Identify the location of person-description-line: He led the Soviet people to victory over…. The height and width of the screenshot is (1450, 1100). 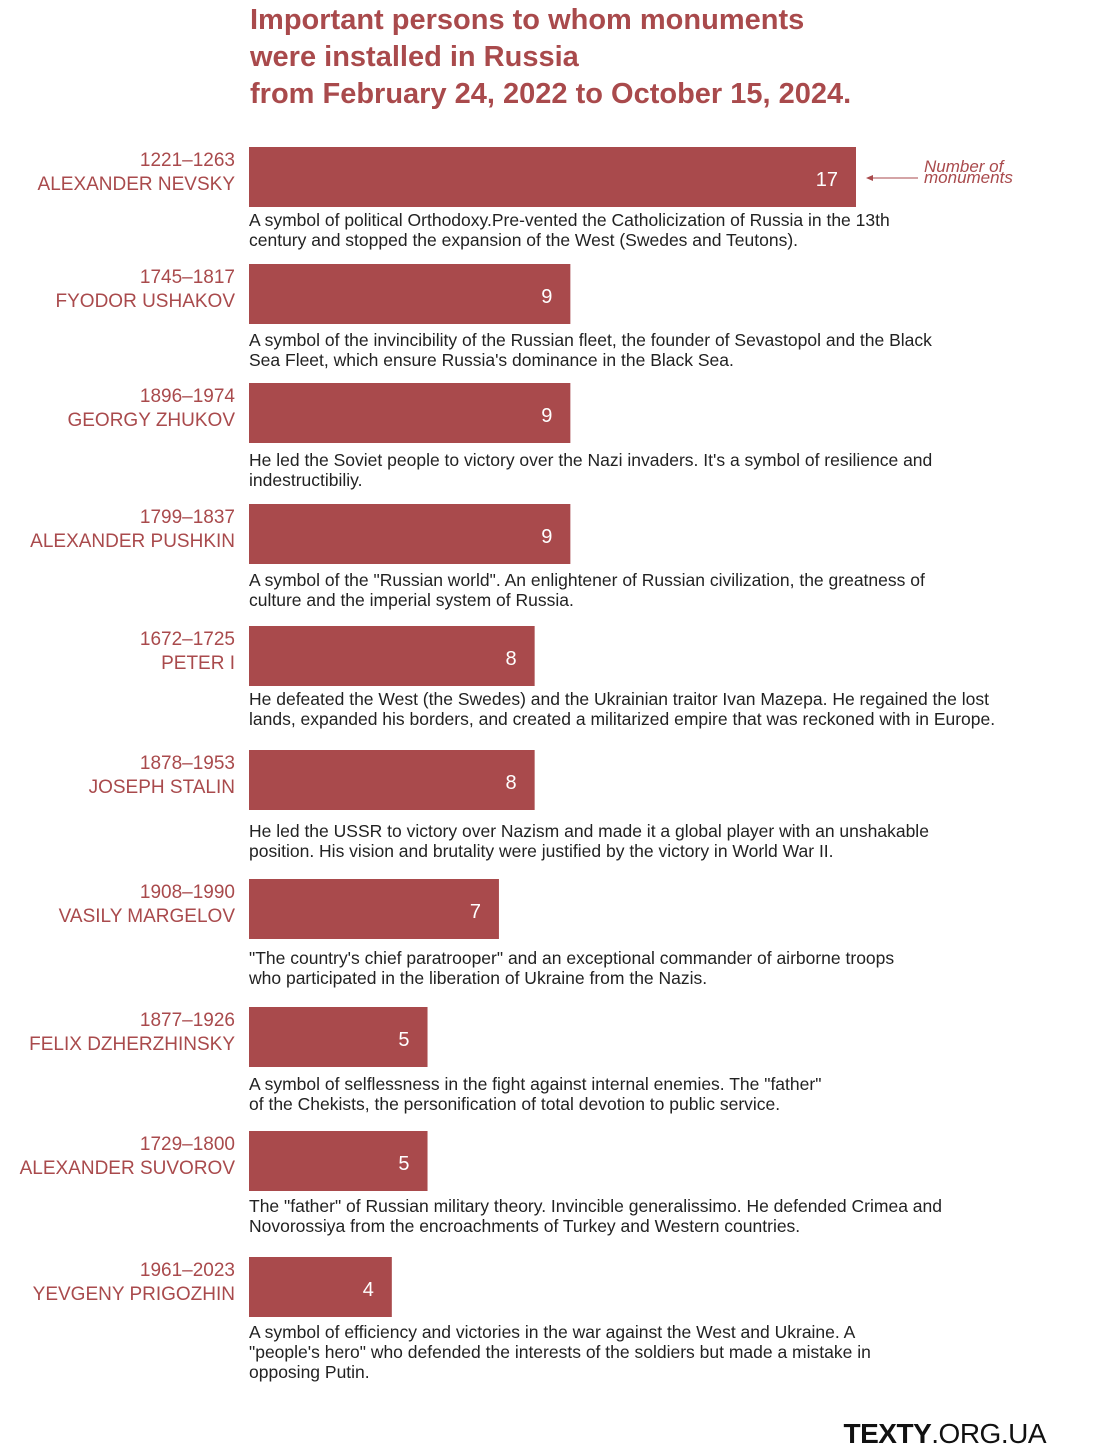
(590, 460).